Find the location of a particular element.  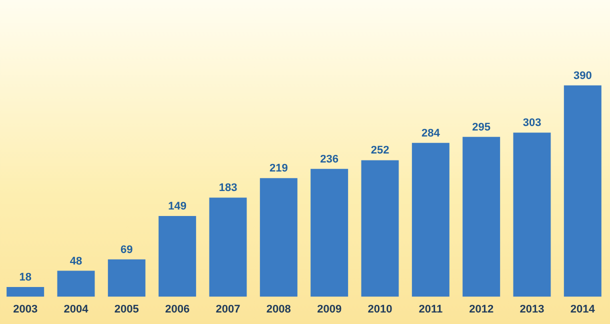

x-tick-label: 2014 is located at coordinates (583, 309).